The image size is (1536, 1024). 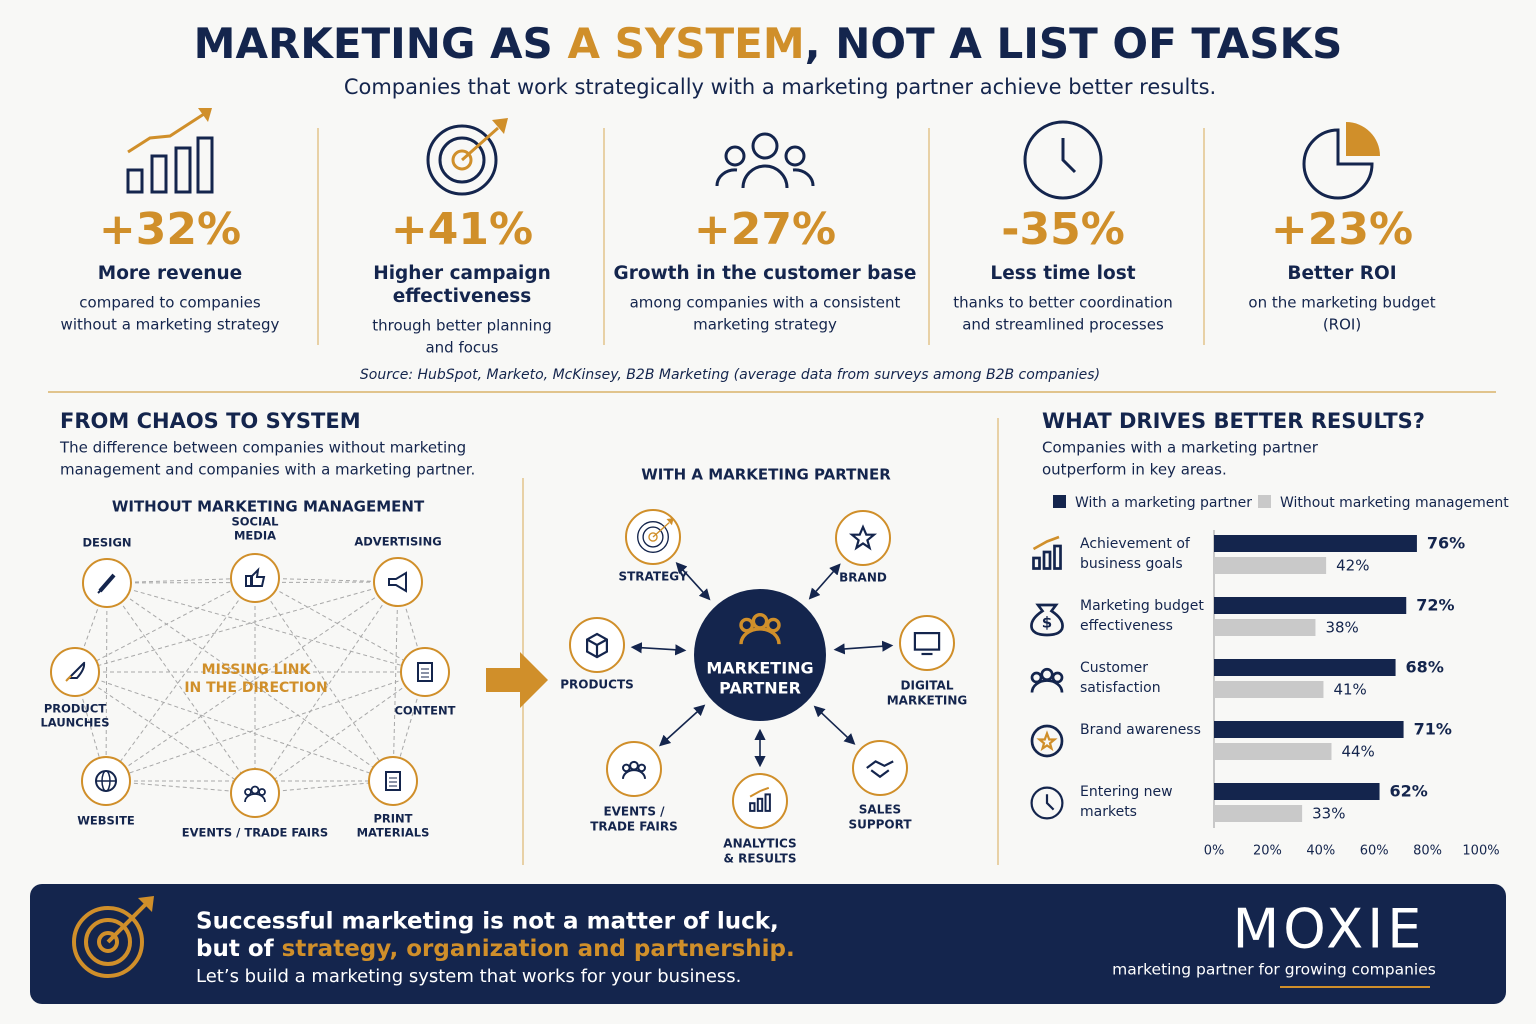 What do you see at coordinates (170, 325) in the screenshot?
I see `stat-desc: without a marketing strategy` at bounding box center [170, 325].